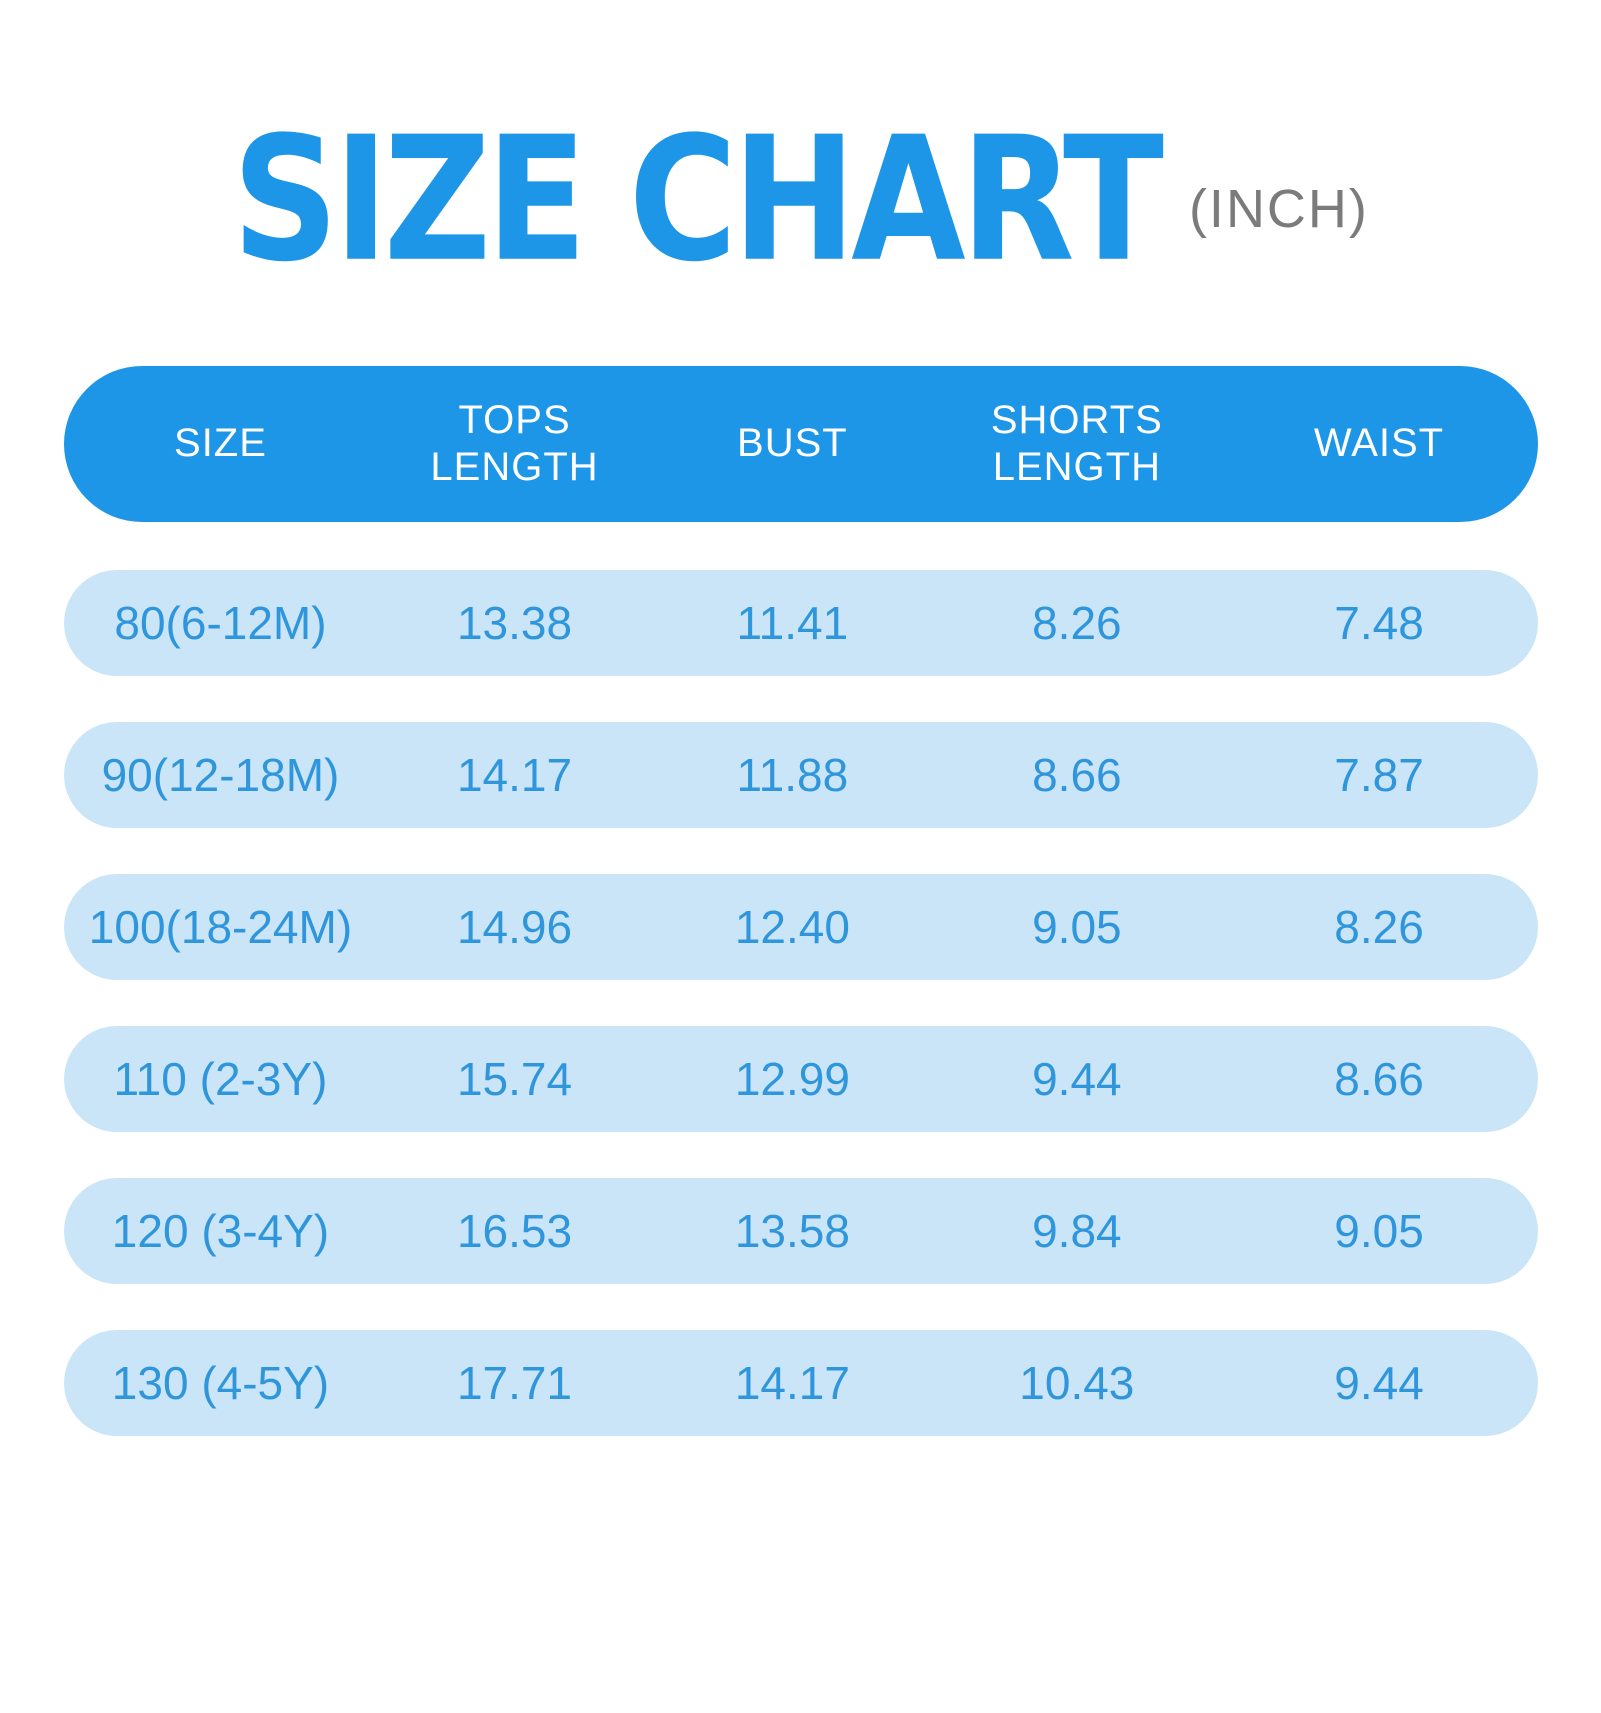 This screenshot has height=1713, width=1601. I want to click on size-cell: 110 (2-3Y), so click(220, 1078).